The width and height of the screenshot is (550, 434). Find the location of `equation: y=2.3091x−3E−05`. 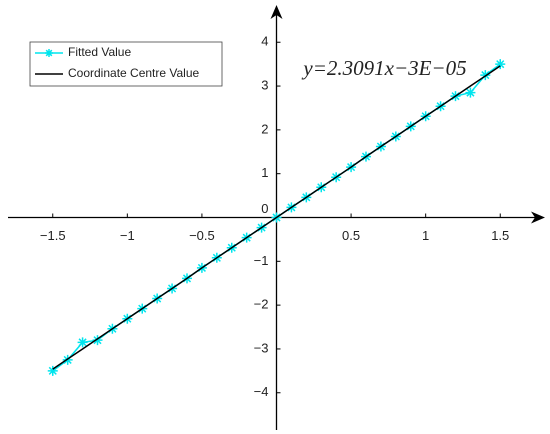

equation: y=2.3091x−3E−05 is located at coordinates (383, 68).